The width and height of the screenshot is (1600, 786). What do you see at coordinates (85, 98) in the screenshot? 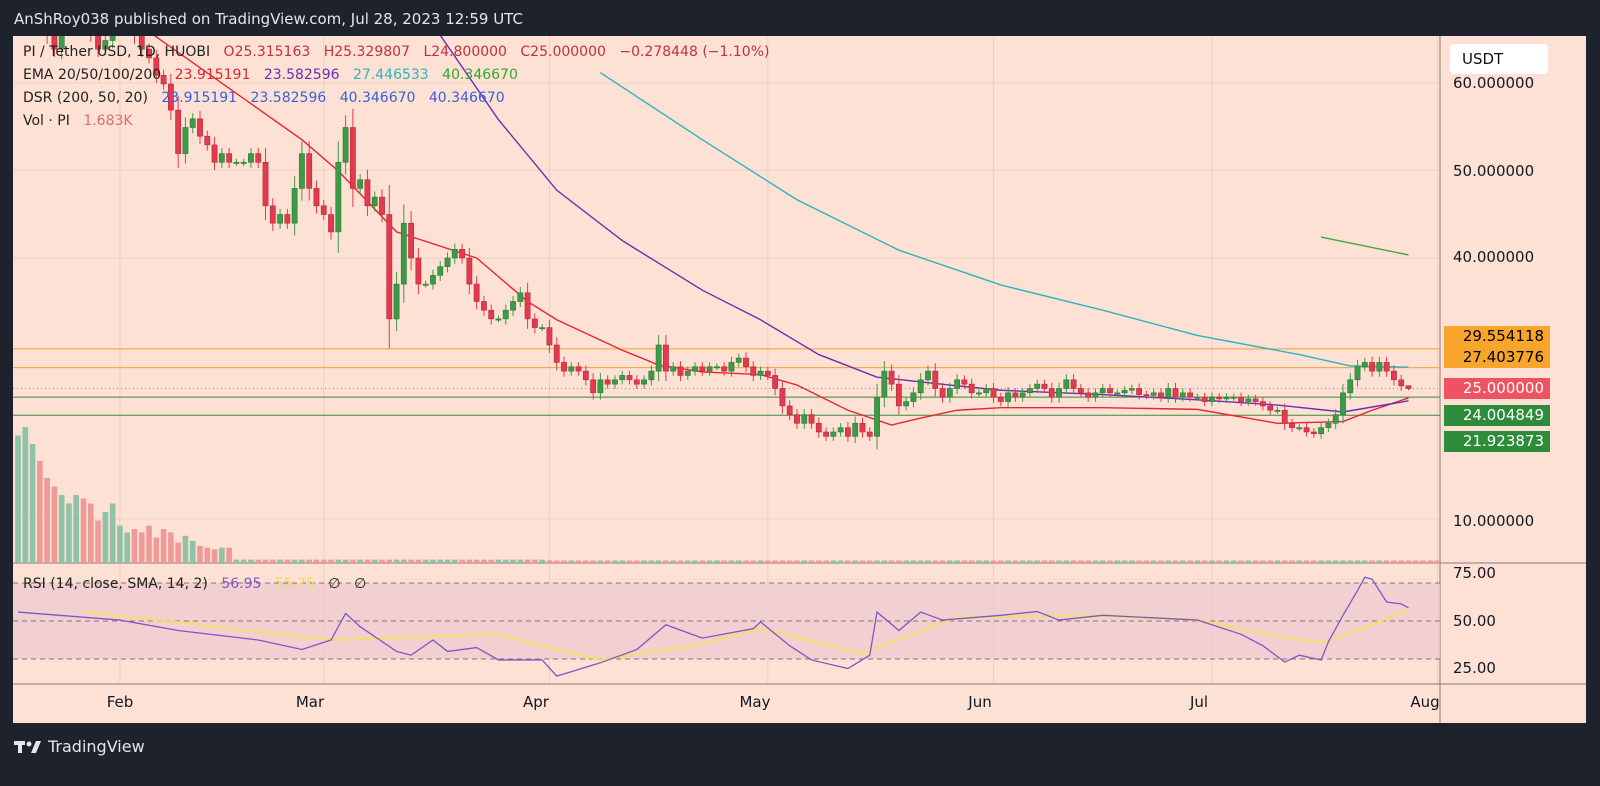
I see `dsr-label: DSR (200, 50, 20)` at bounding box center [85, 98].